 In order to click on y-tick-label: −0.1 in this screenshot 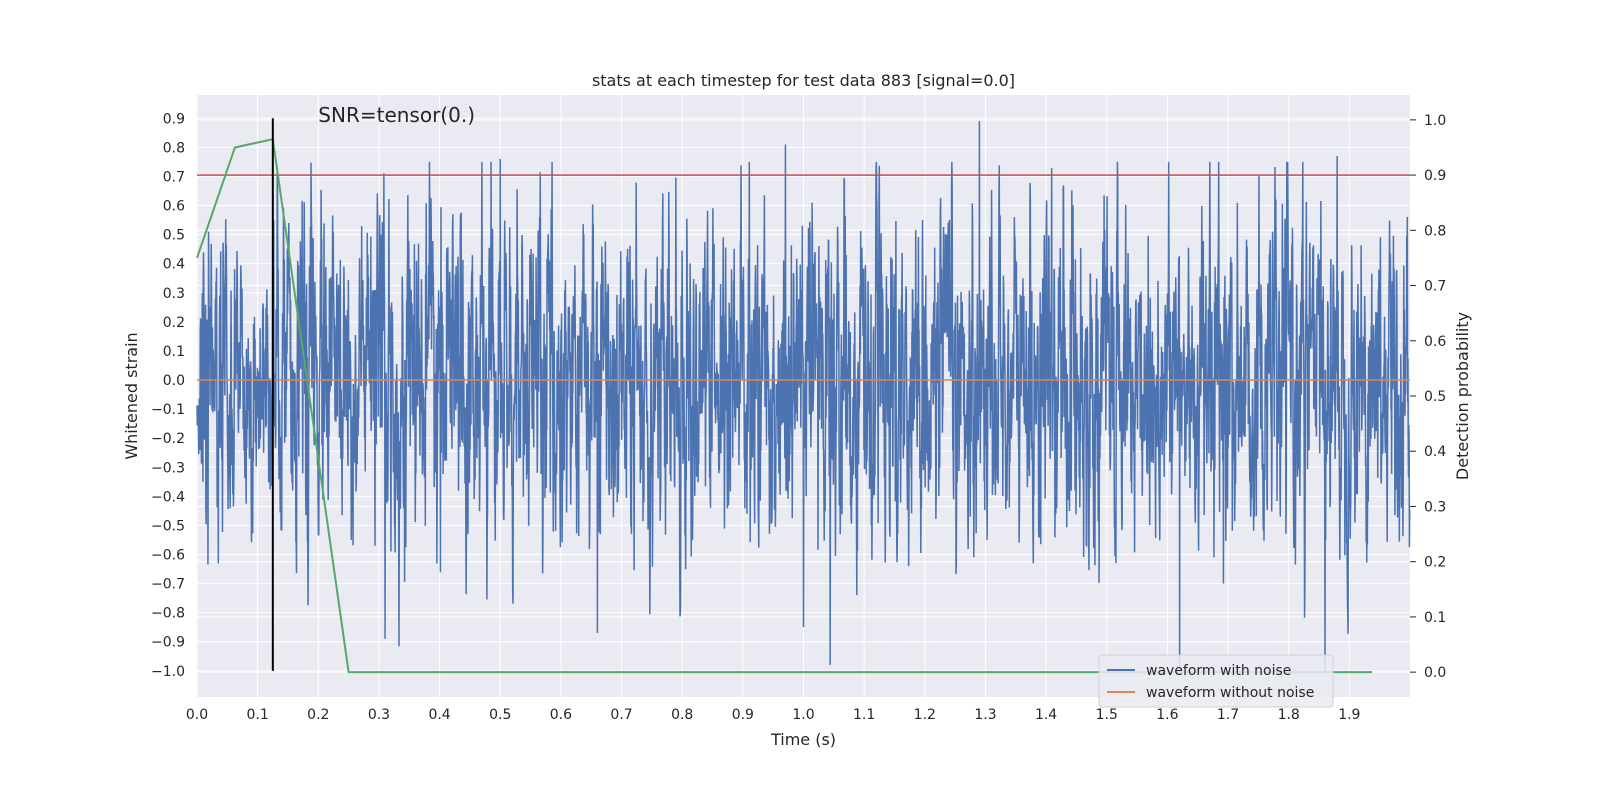, I will do `click(168, 410)`.